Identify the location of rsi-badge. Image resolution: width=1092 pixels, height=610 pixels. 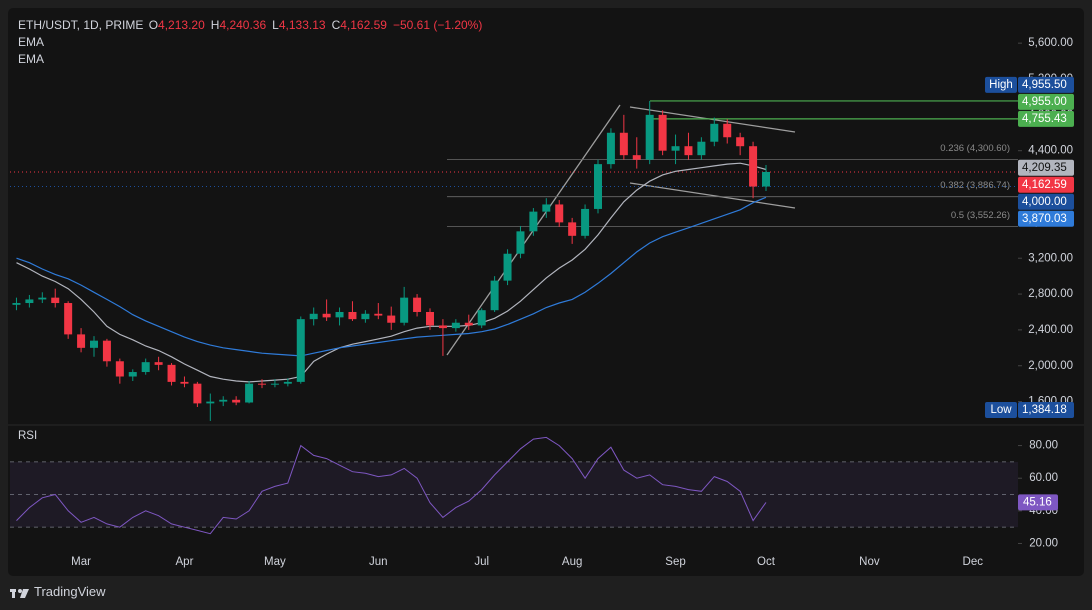
(1038, 502).